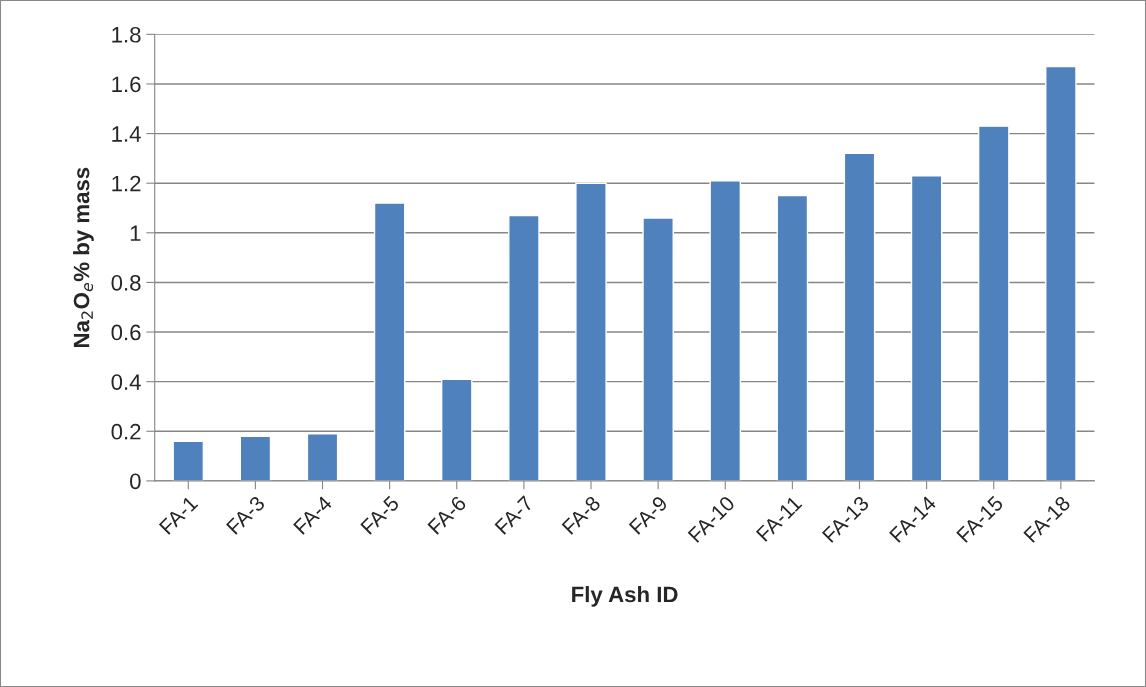 This screenshot has width=1146, height=687. What do you see at coordinates (126, 332) in the screenshot?
I see `y-tick-label: 0.6` at bounding box center [126, 332].